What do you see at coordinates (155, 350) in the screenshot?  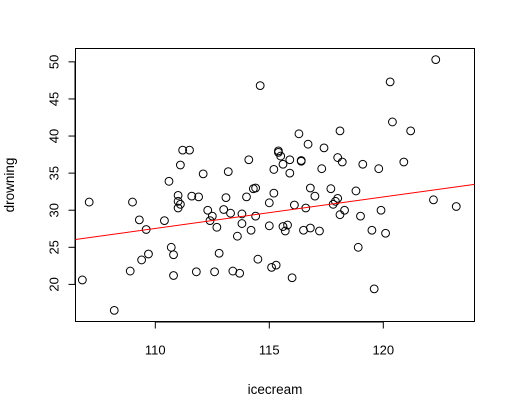 I see `x-tick-label: 110` at bounding box center [155, 350].